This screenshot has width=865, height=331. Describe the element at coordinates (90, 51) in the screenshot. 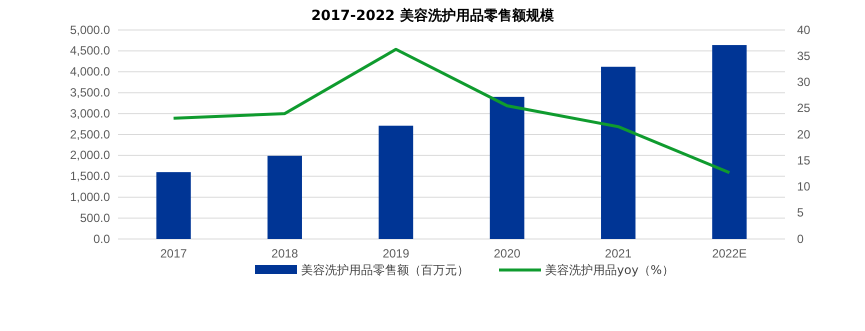

I see `y-tick-label: 4,500.0` at that location.